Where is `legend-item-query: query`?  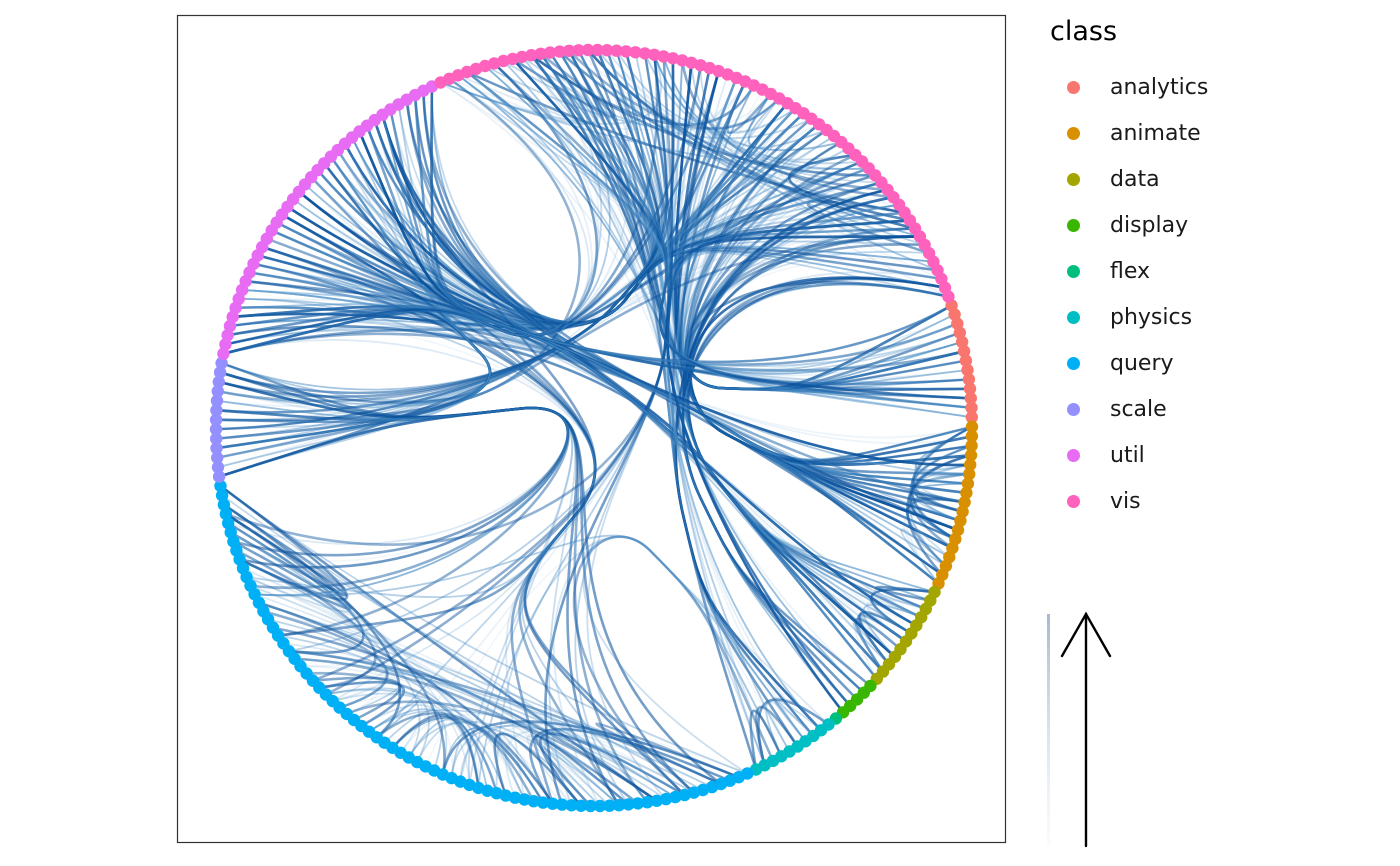 legend-item-query: query is located at coordinates (1215, 363).